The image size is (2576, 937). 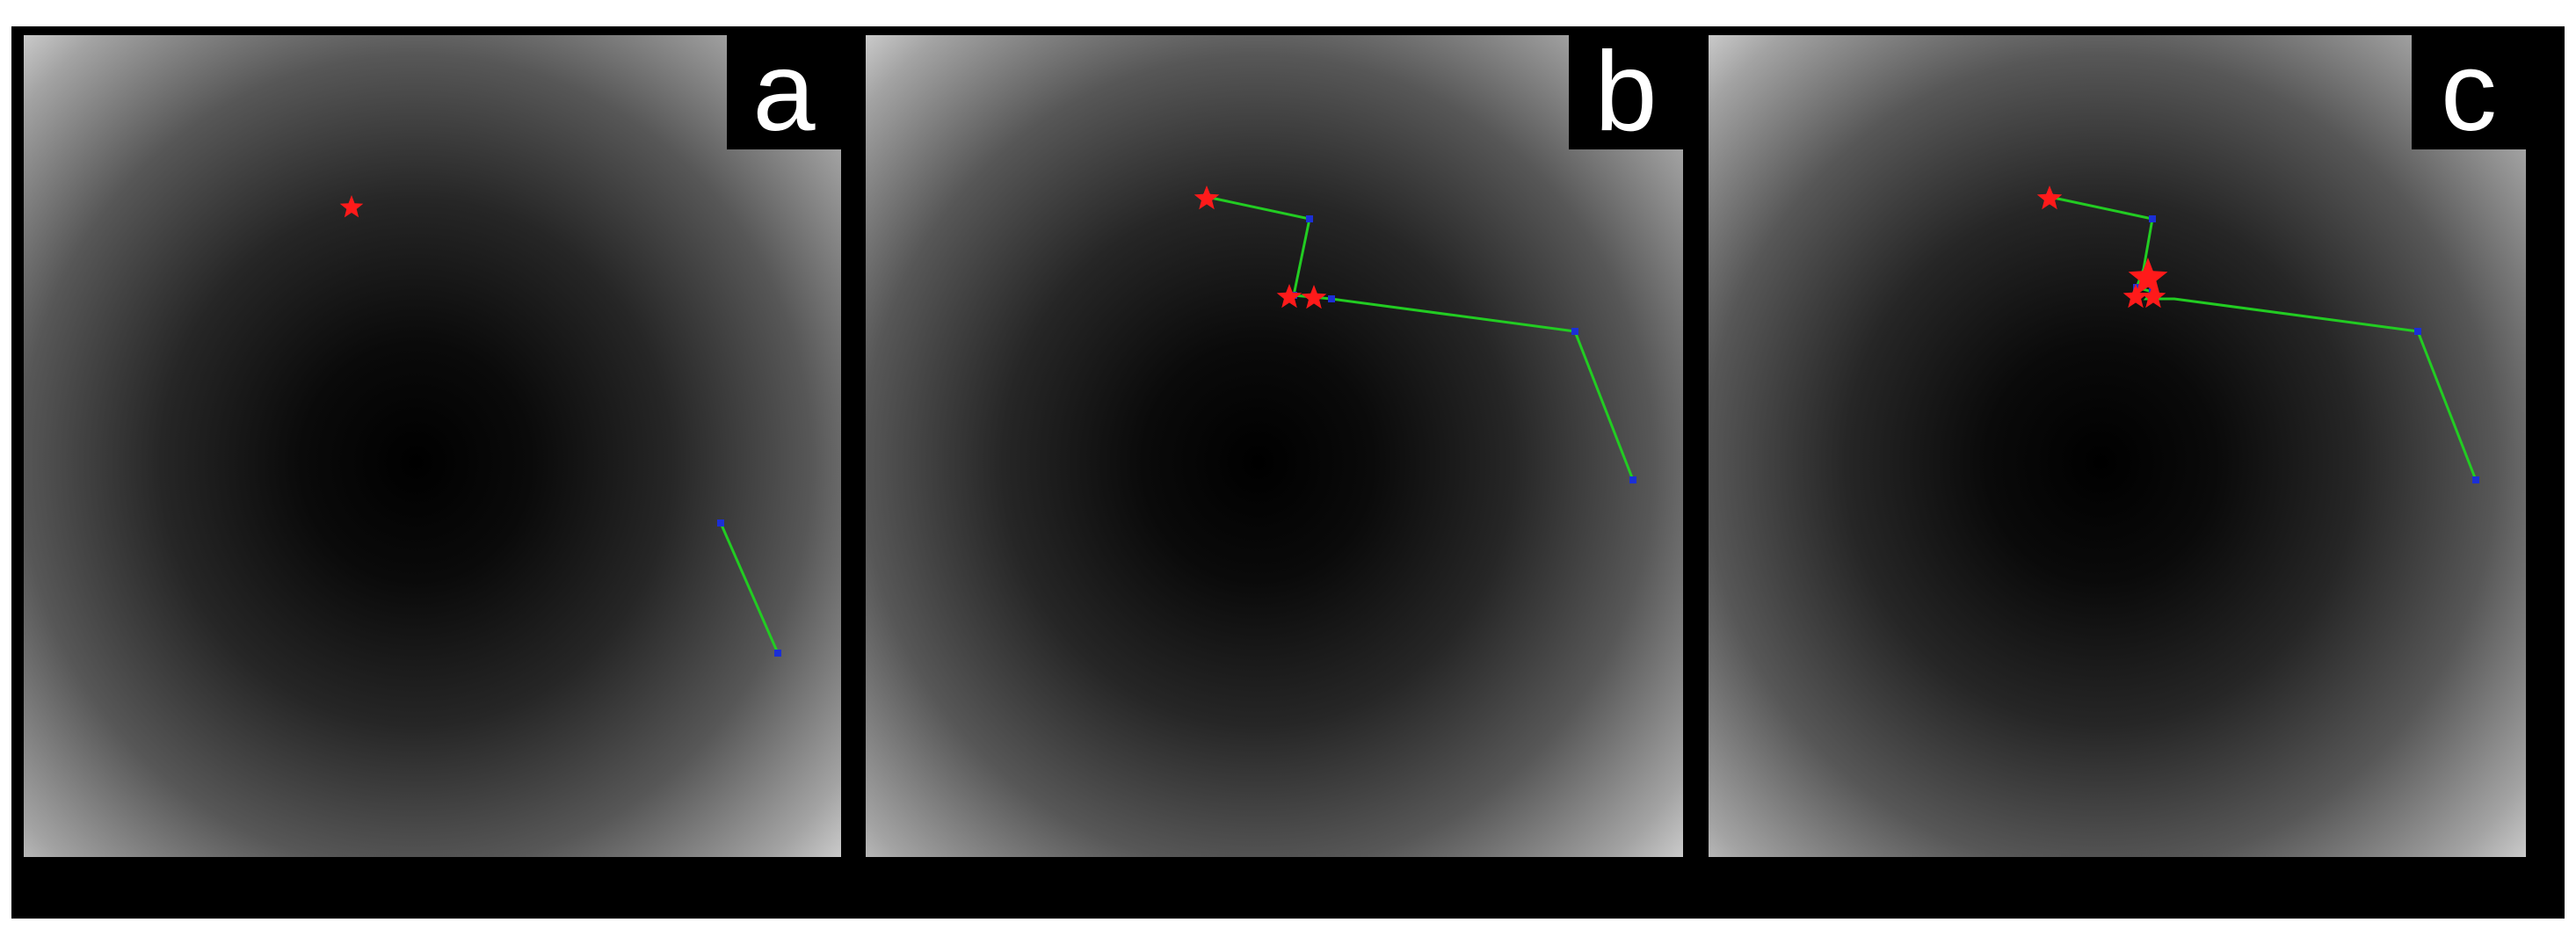 What do you see at coordinates (784, 92) in the screenshot?
I see `panel-label-a: a` at bounding box center [784, 92].